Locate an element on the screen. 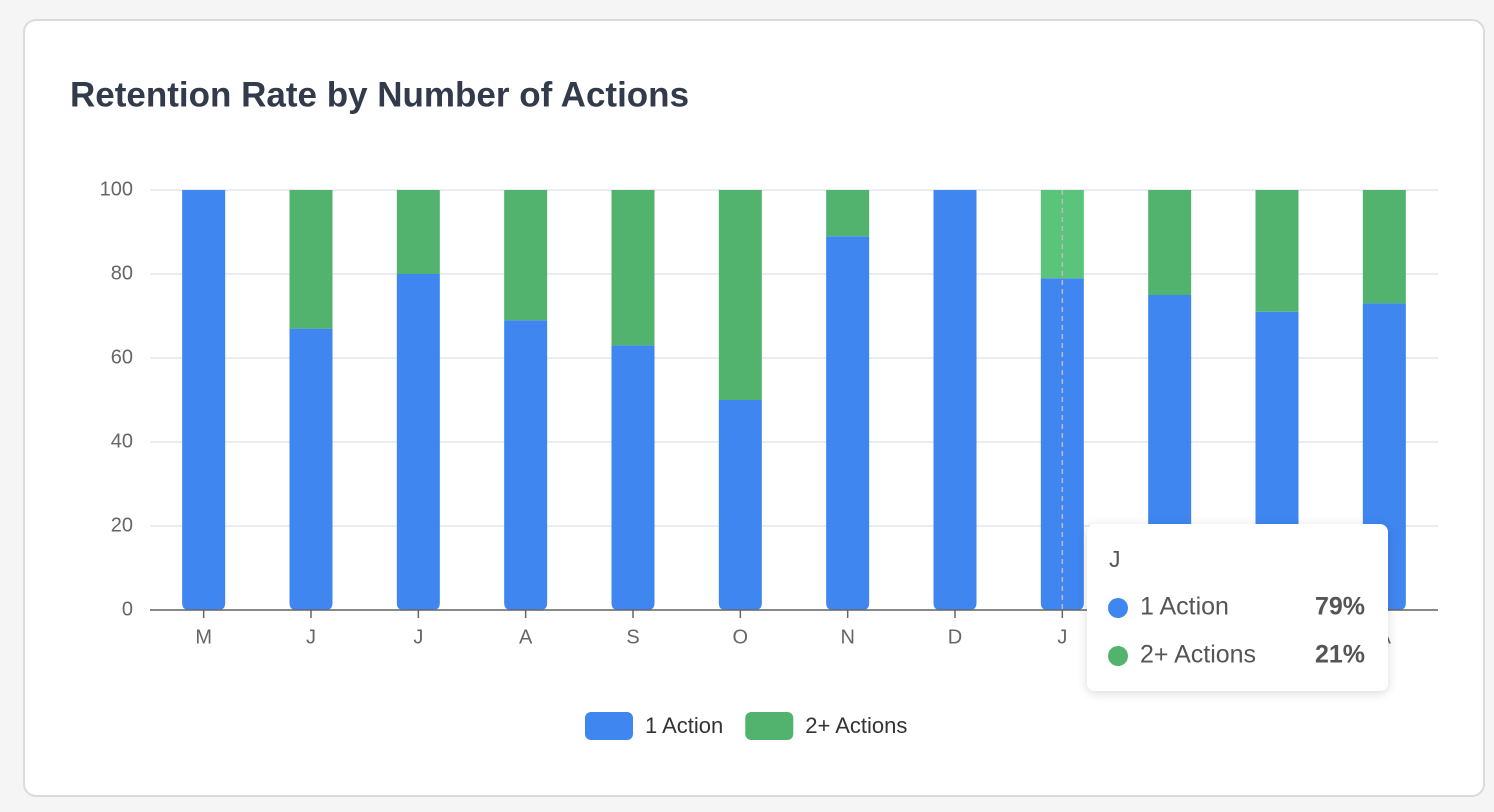 The width and height of the screenshot is (1494, 812). x-tick-label: D is located at coordinates (955, 637).